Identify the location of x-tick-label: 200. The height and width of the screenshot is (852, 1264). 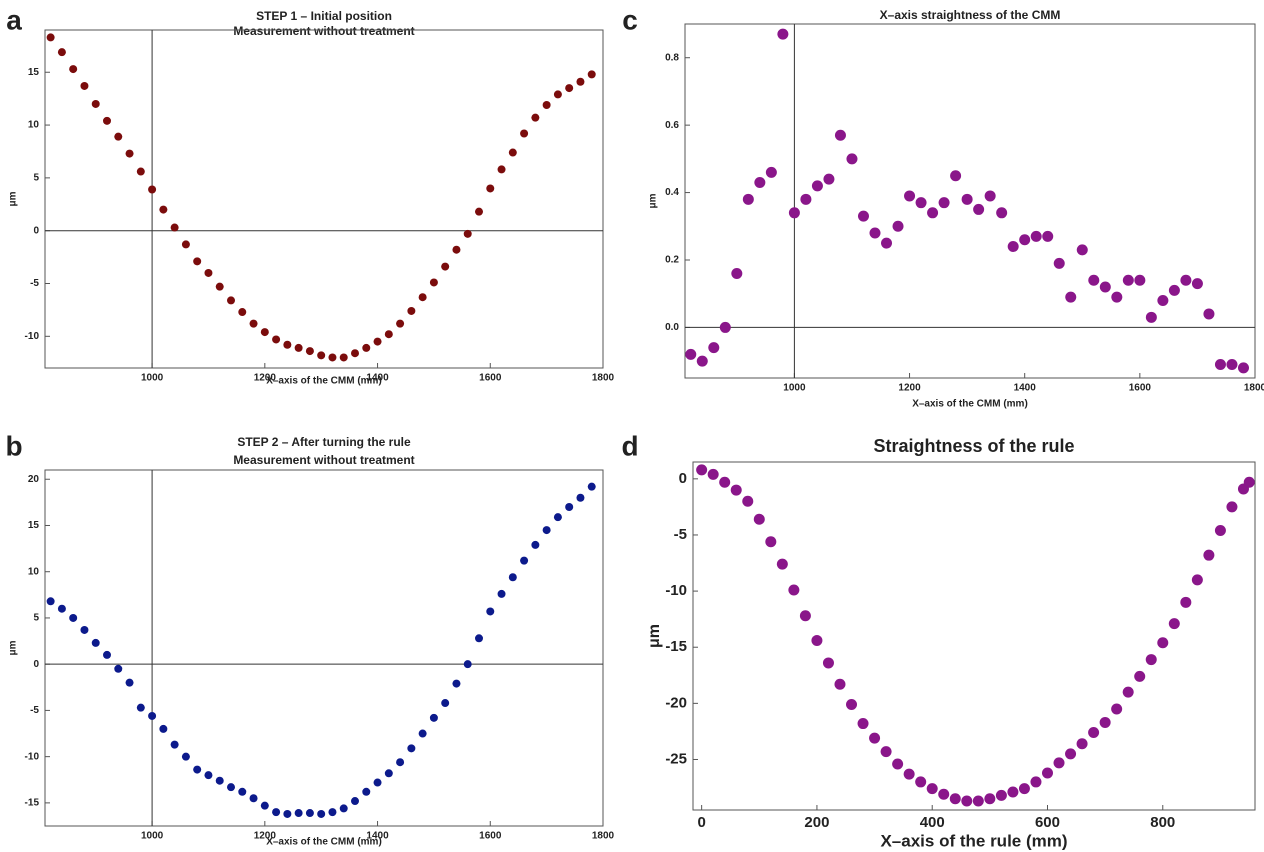
(816, 822).